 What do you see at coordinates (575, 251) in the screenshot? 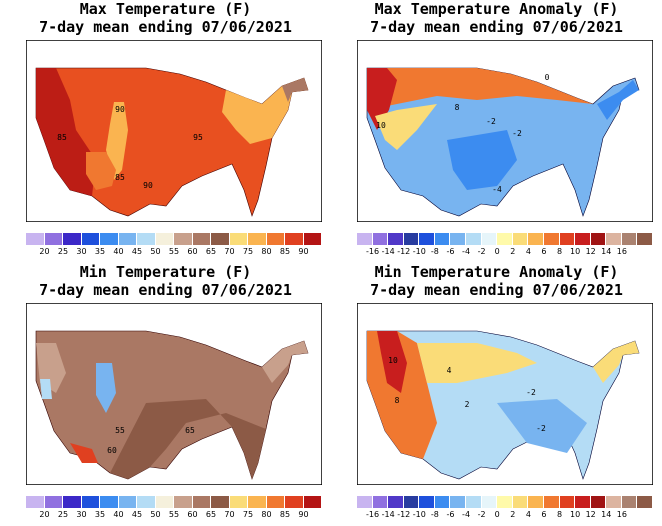
I see `colorbar-tick-label: 10` at bounding box center [575, 251].